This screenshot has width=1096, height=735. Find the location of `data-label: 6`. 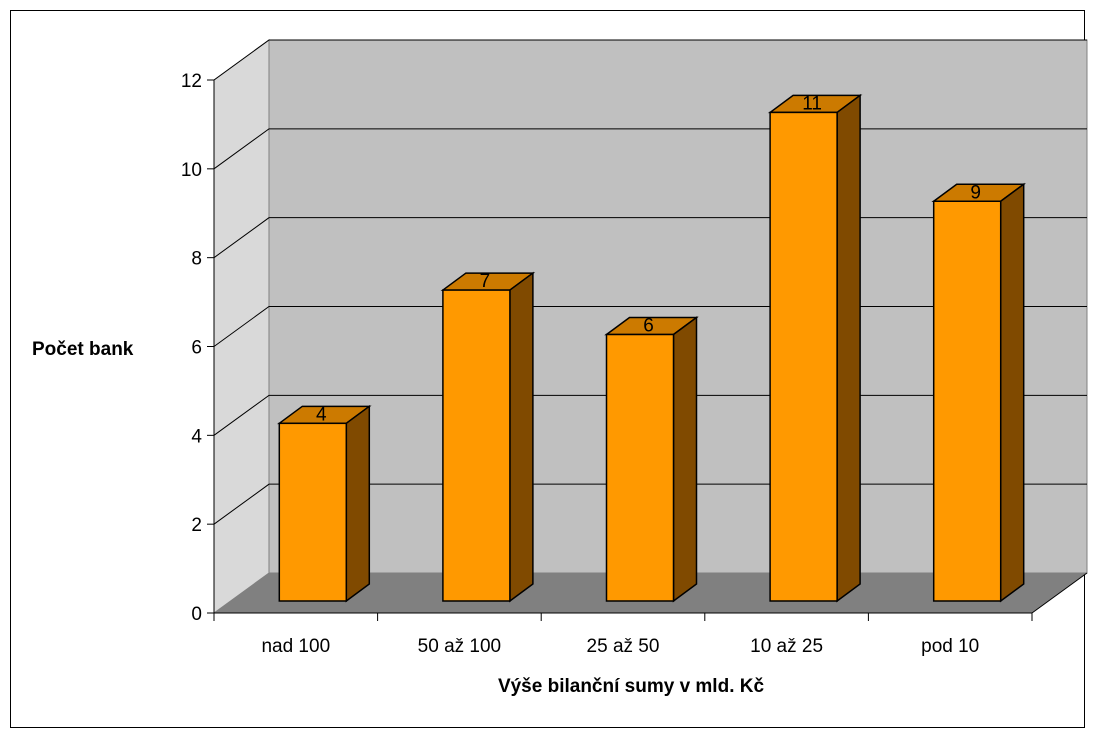

data-label: 6 is located at coordinates (648, 326).